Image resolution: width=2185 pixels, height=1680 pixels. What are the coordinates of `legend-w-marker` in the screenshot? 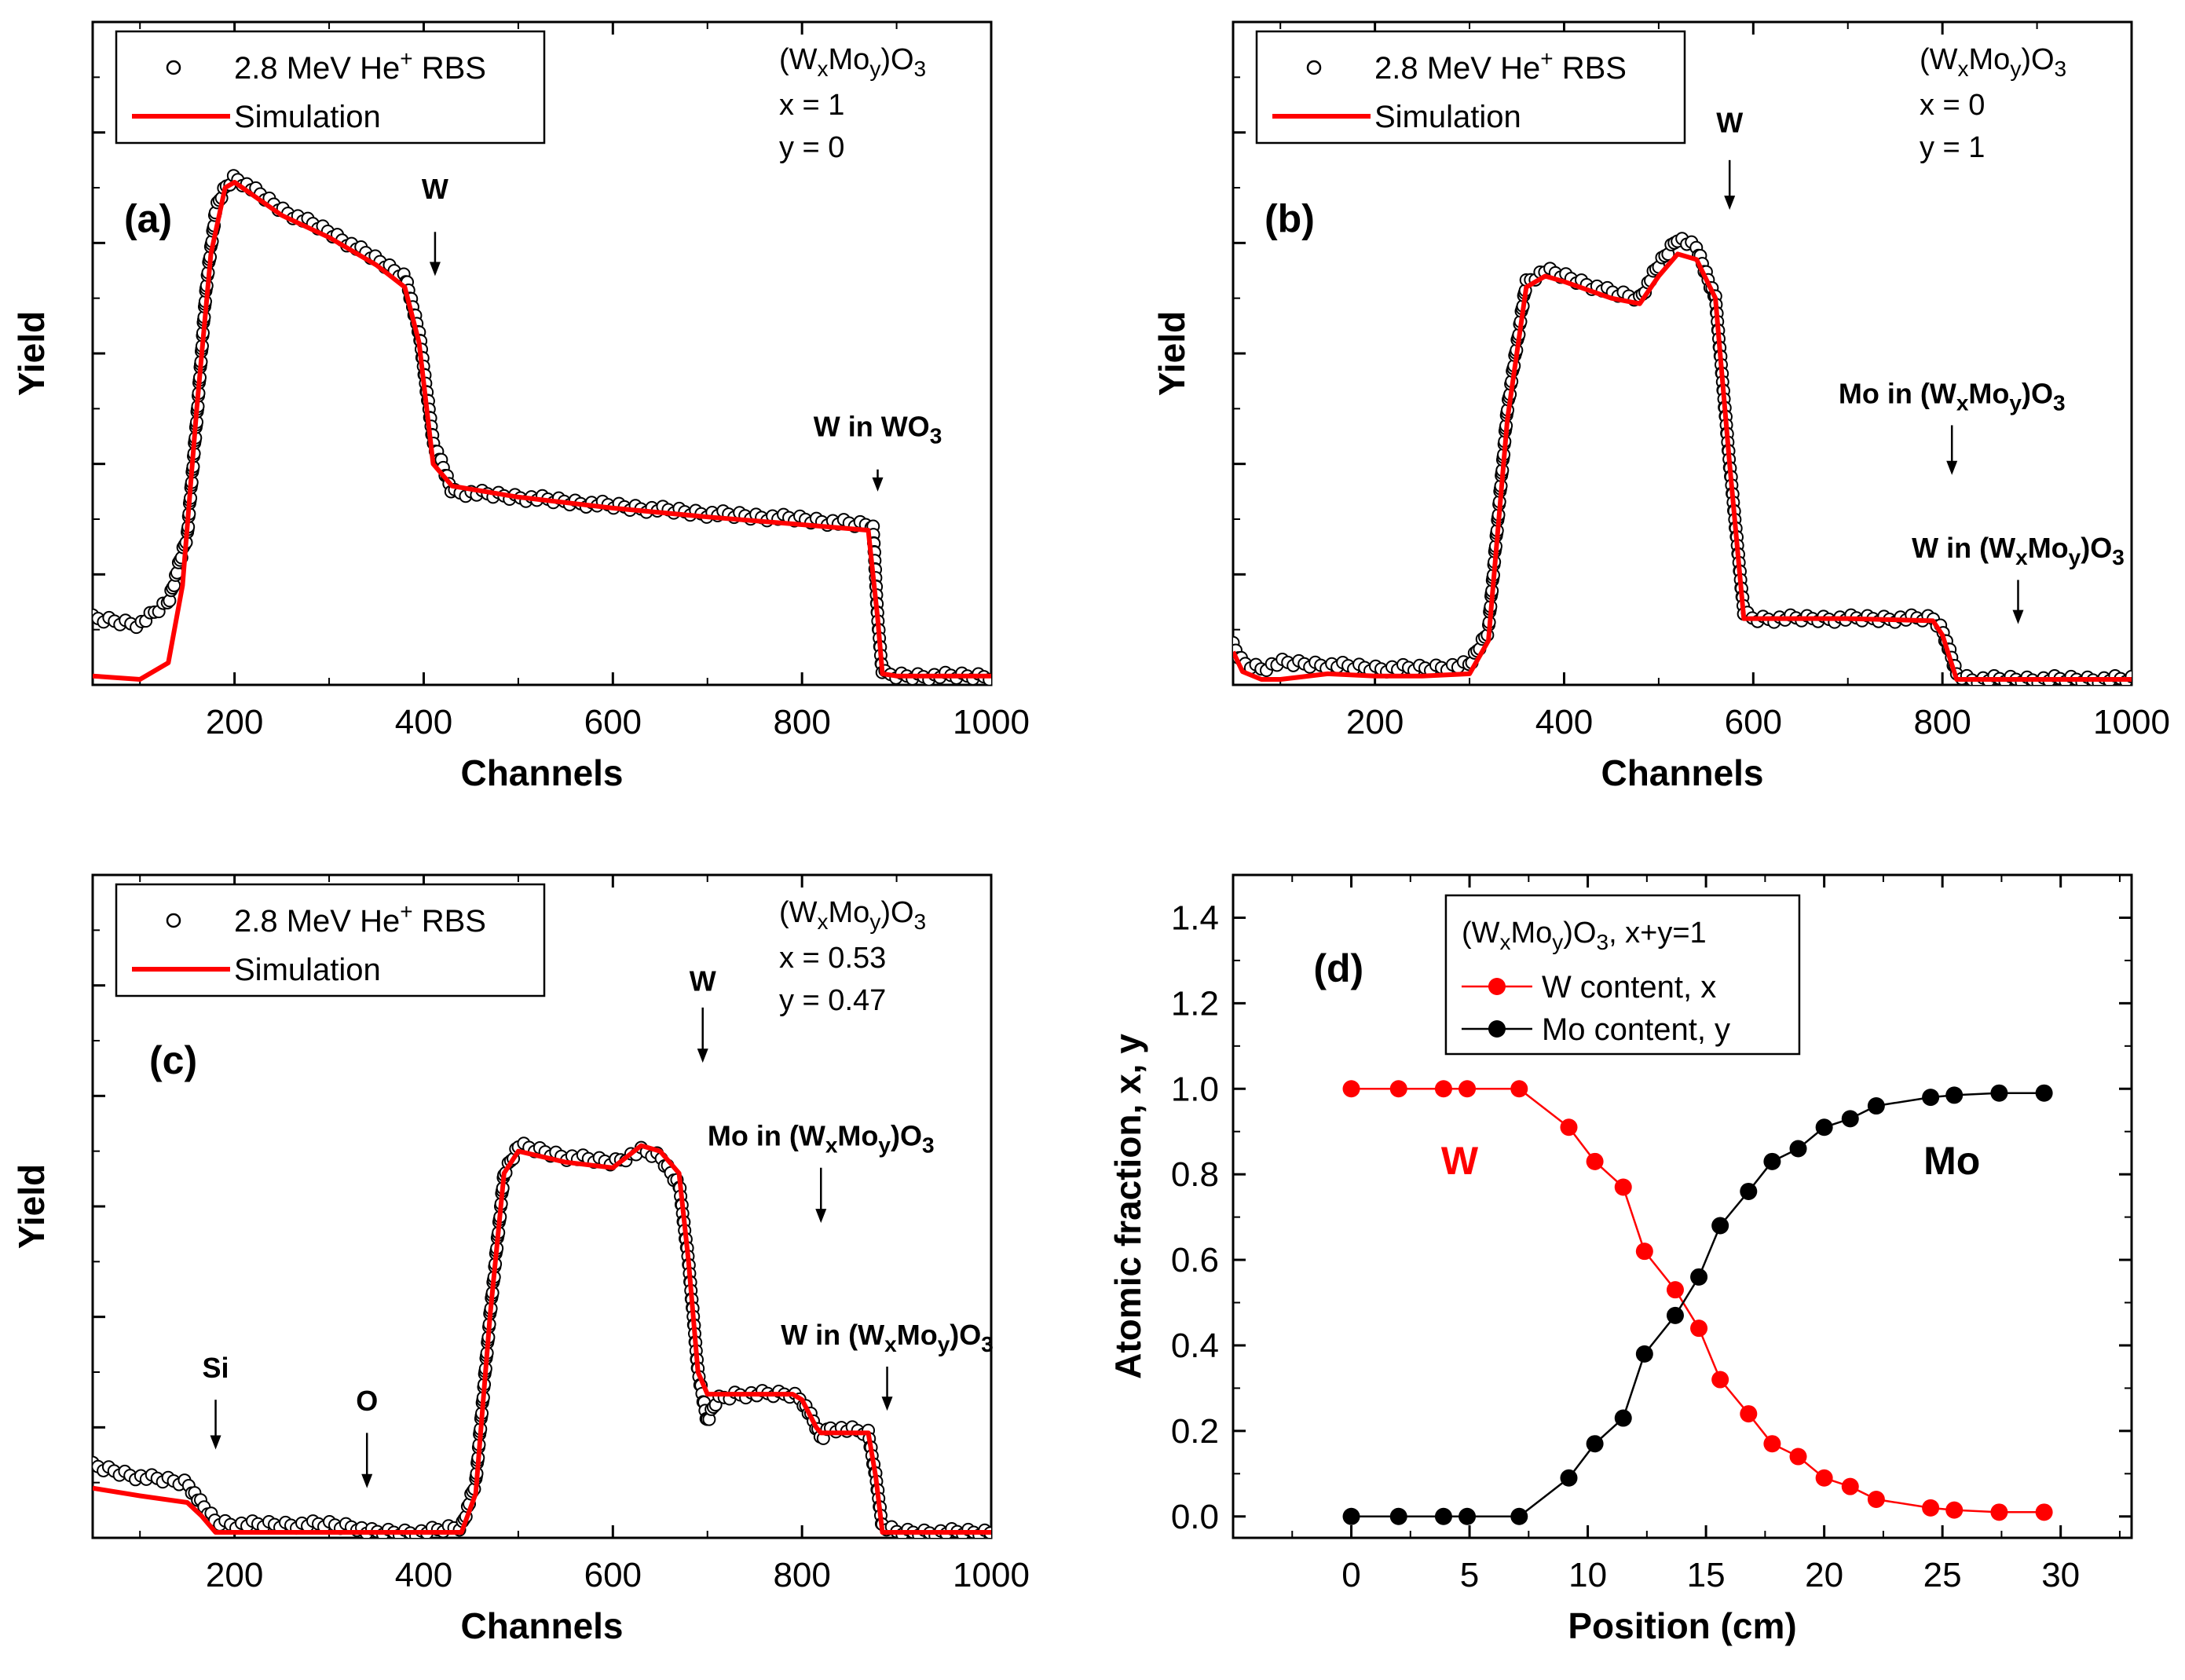 It's located at (1497, 986).